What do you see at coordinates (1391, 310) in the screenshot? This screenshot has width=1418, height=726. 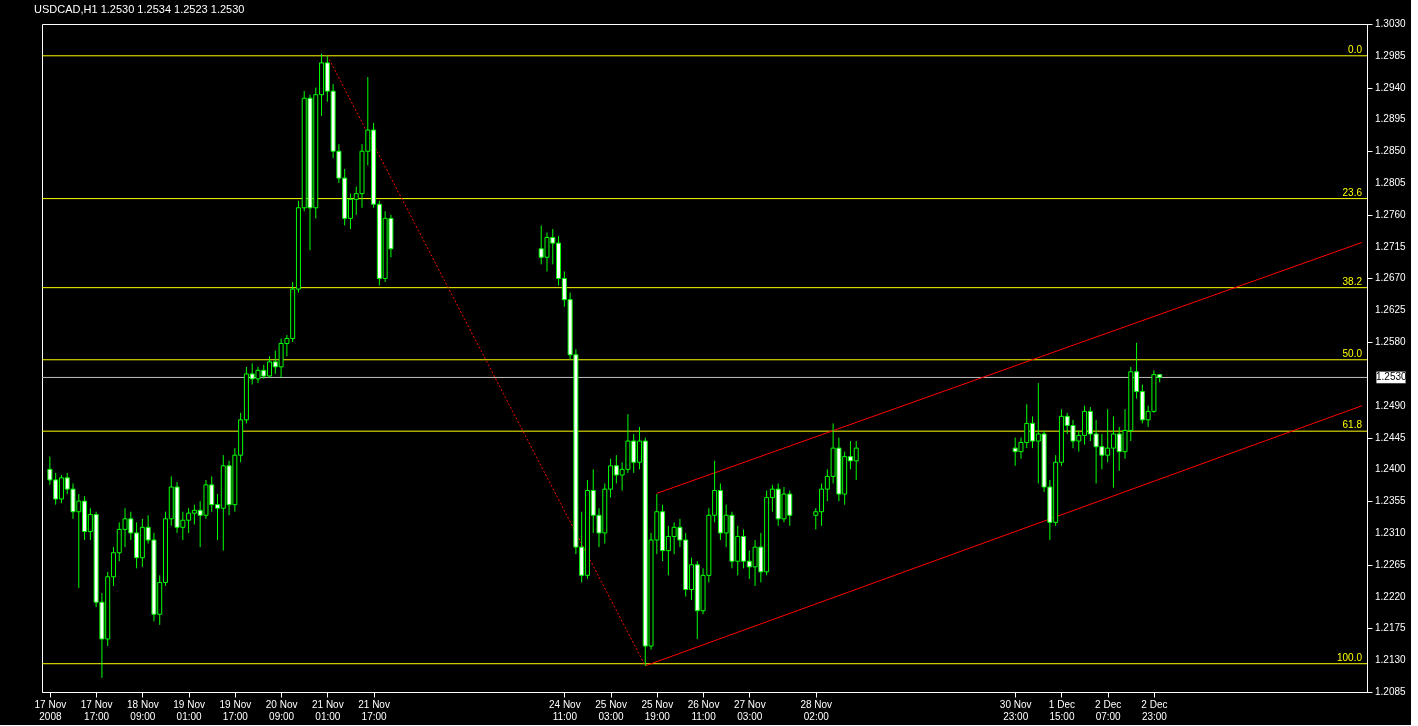 I see `y-tick-label: 1.2625` at bounding box center [1391, 310].